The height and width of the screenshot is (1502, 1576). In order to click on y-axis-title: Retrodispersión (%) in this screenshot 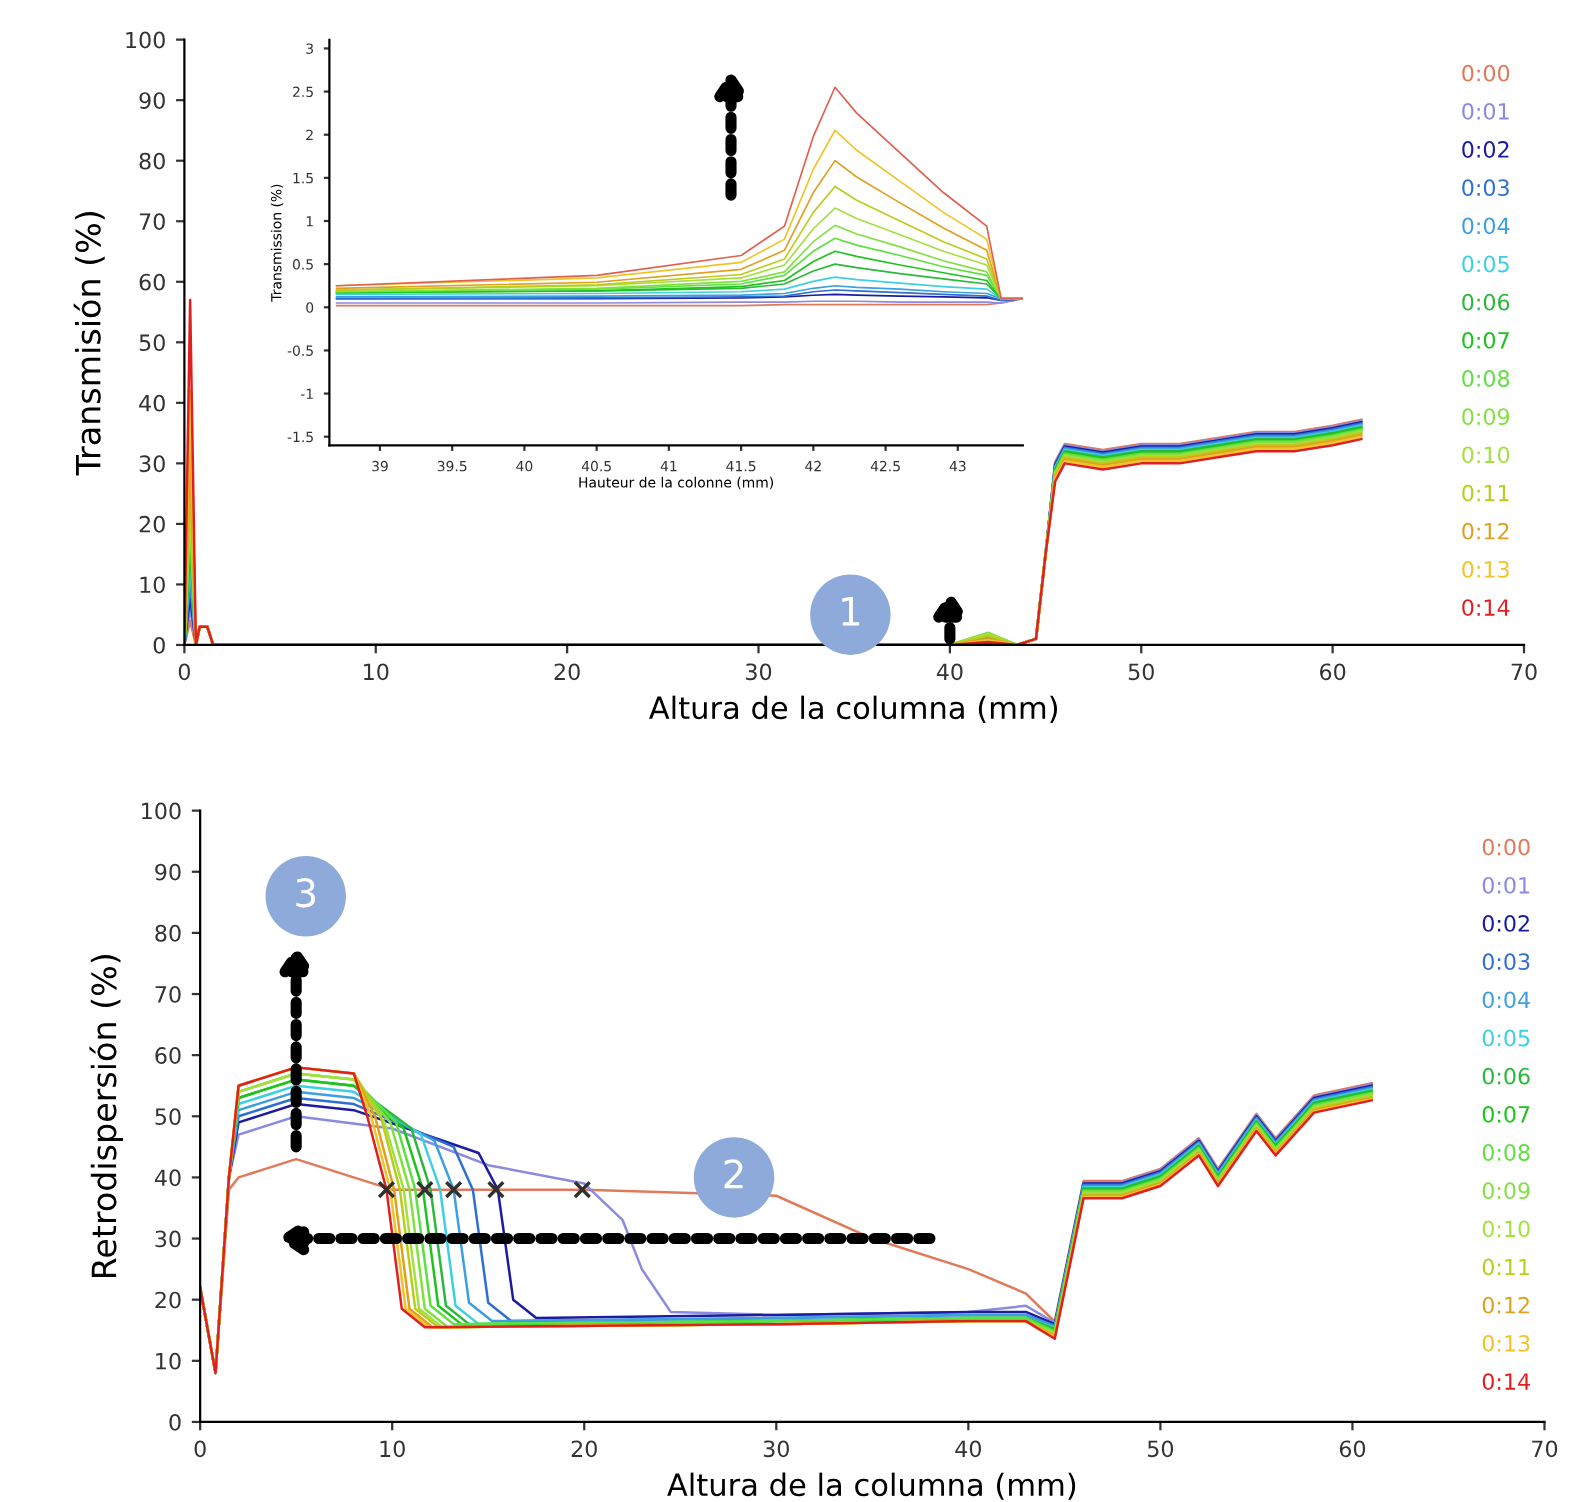, I will do `click(106, 1116)`.